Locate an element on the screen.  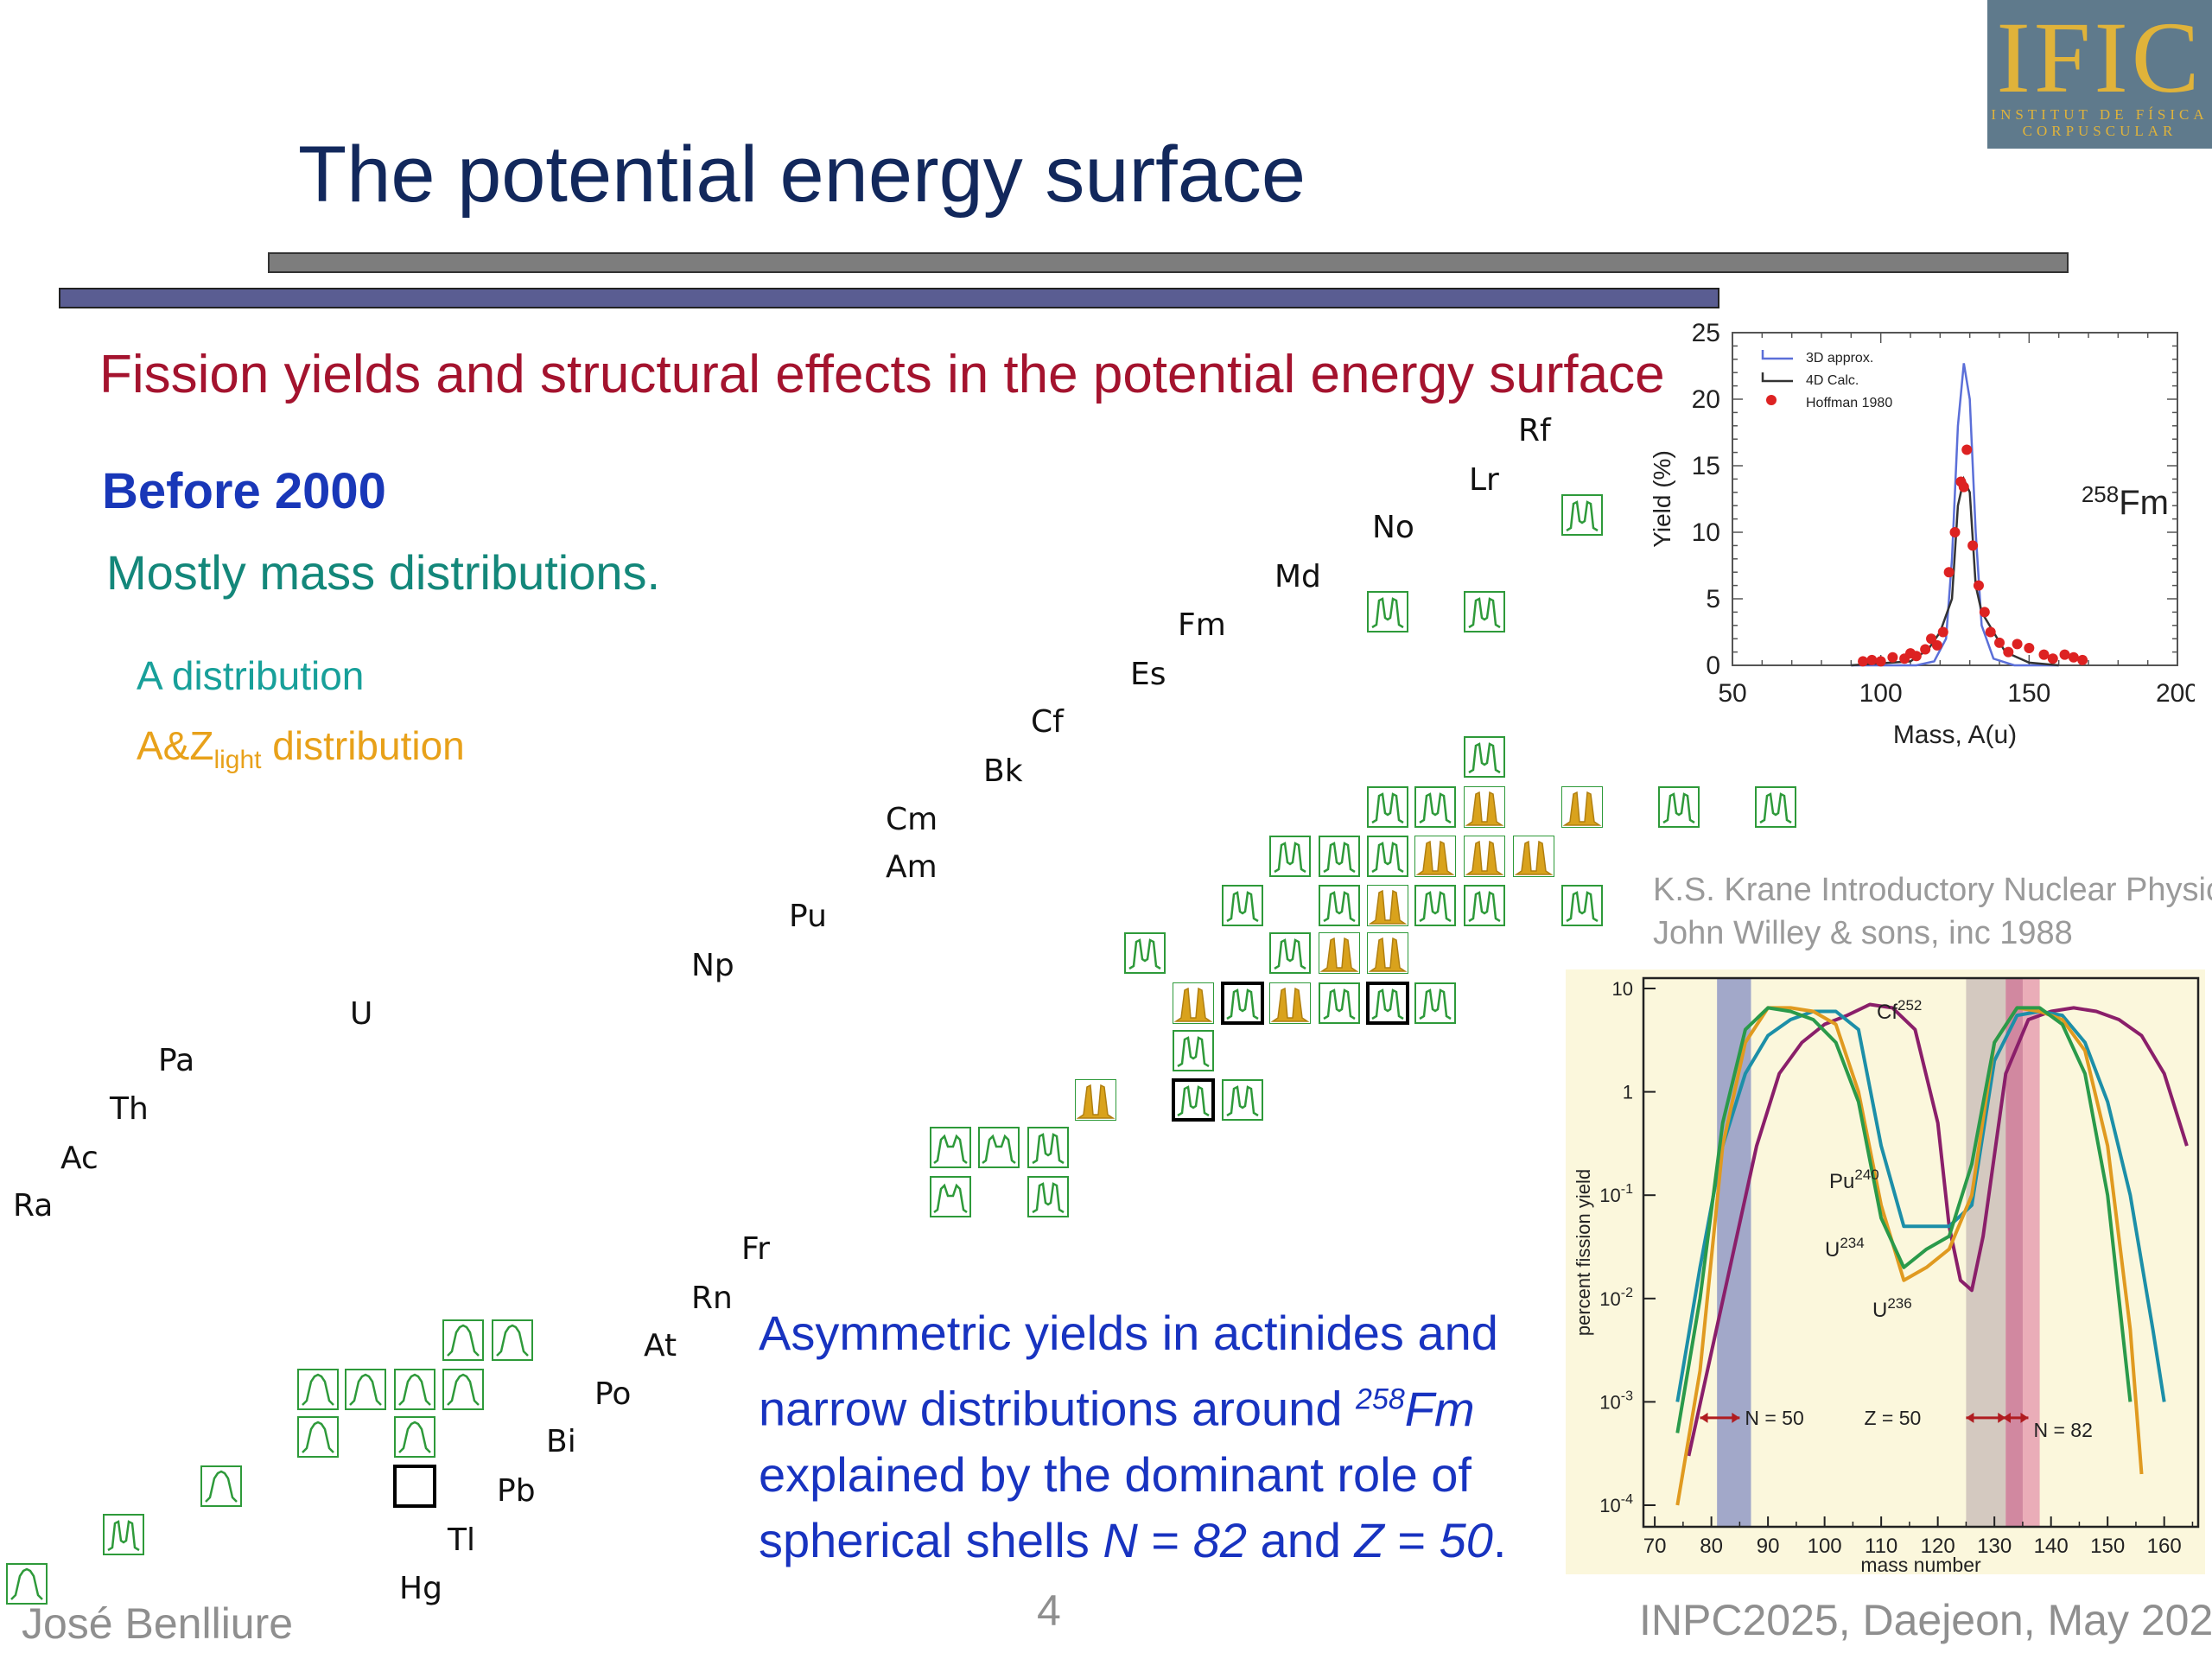
x-tick-label: 110 is located at coordinates (1881, 1546).